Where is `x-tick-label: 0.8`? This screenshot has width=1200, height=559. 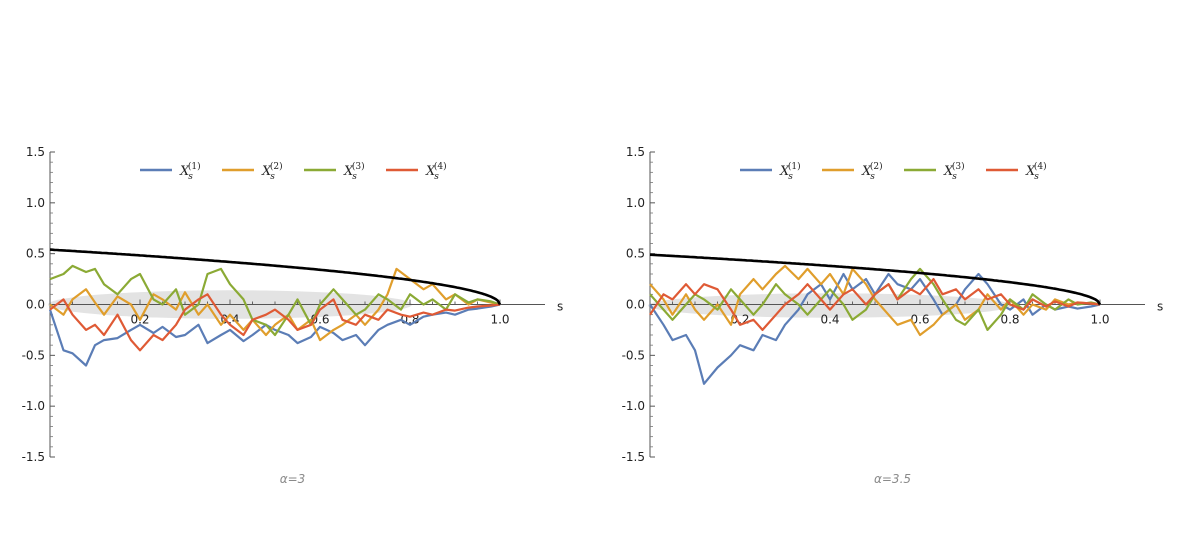
x-tick-label: 0.8 is located at coordinates (1009, 320).